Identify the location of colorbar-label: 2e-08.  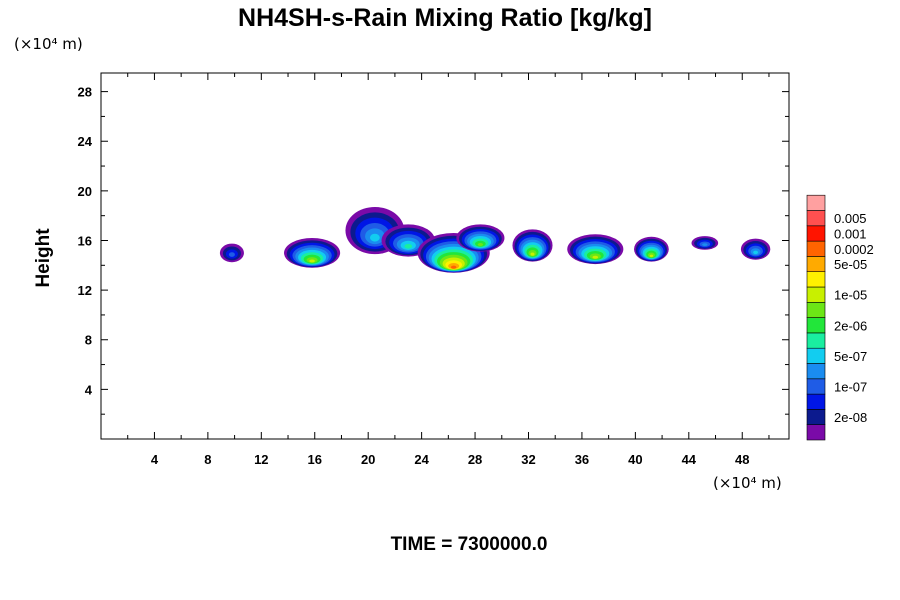
(850, 417).